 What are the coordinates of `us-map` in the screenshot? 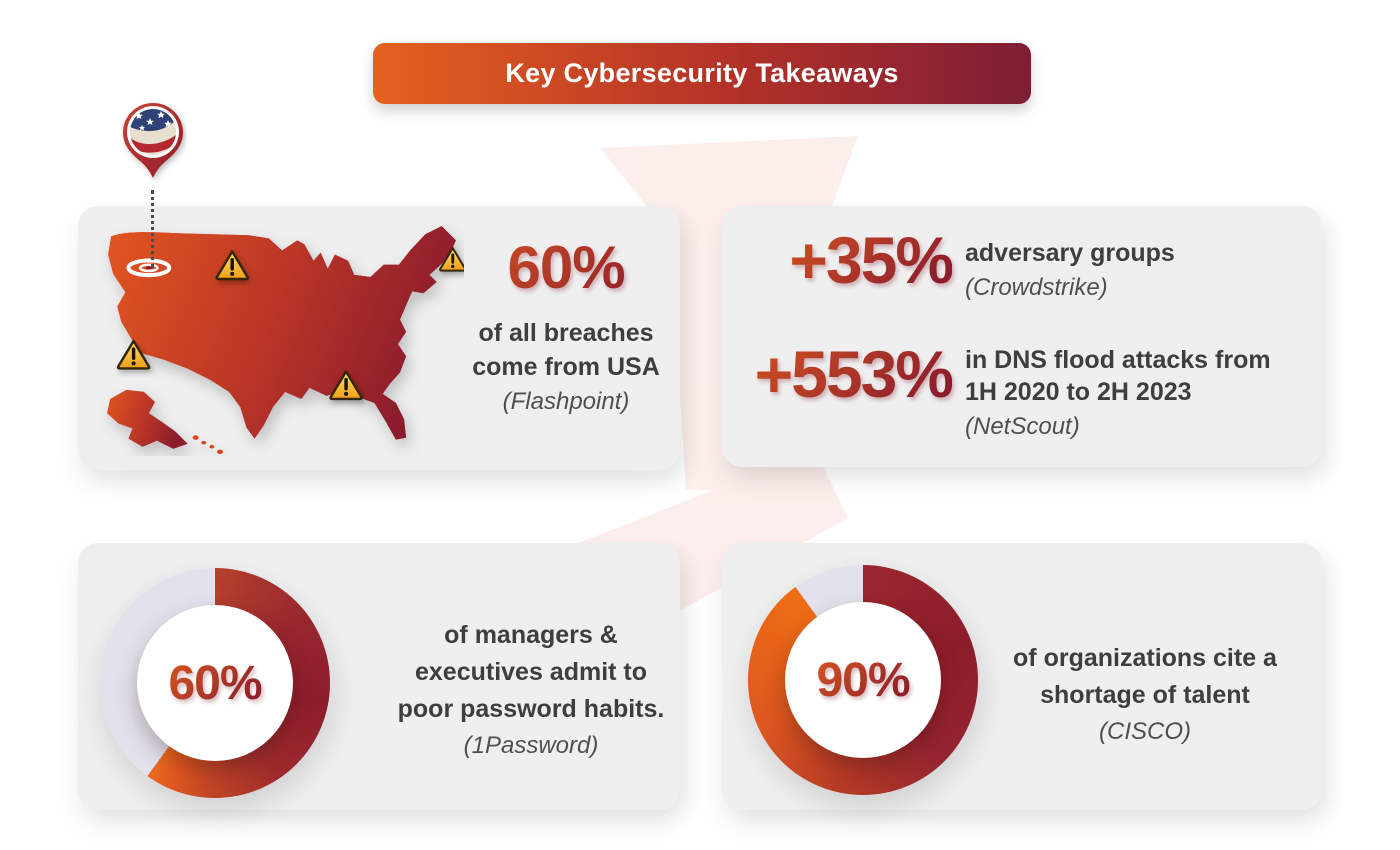 It's located at (285, 340).